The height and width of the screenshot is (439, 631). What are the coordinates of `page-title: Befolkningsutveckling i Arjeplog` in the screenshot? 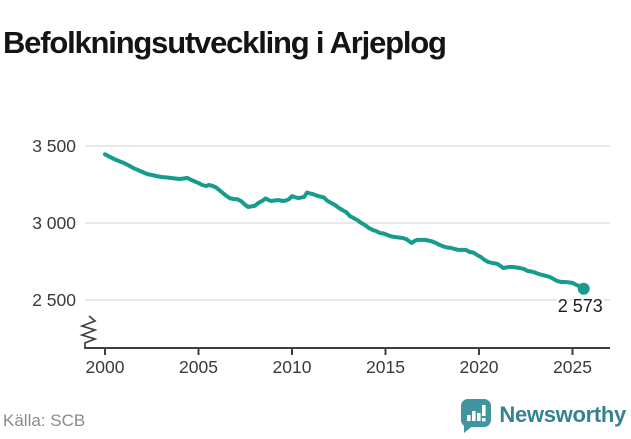 It's located at (225, 42).